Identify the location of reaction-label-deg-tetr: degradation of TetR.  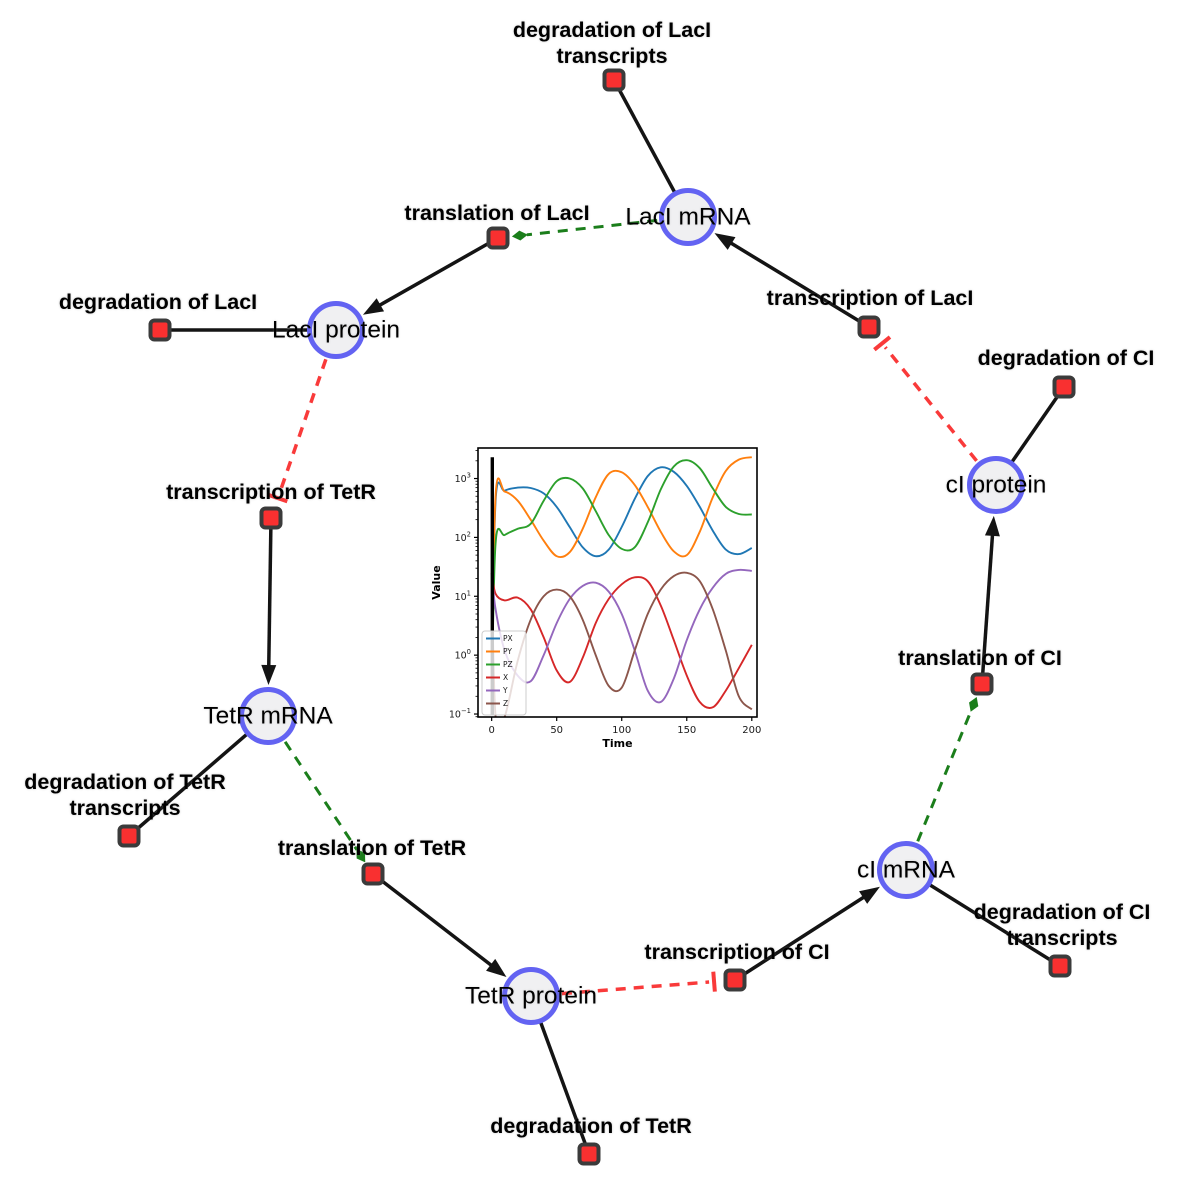
(591, 1126).